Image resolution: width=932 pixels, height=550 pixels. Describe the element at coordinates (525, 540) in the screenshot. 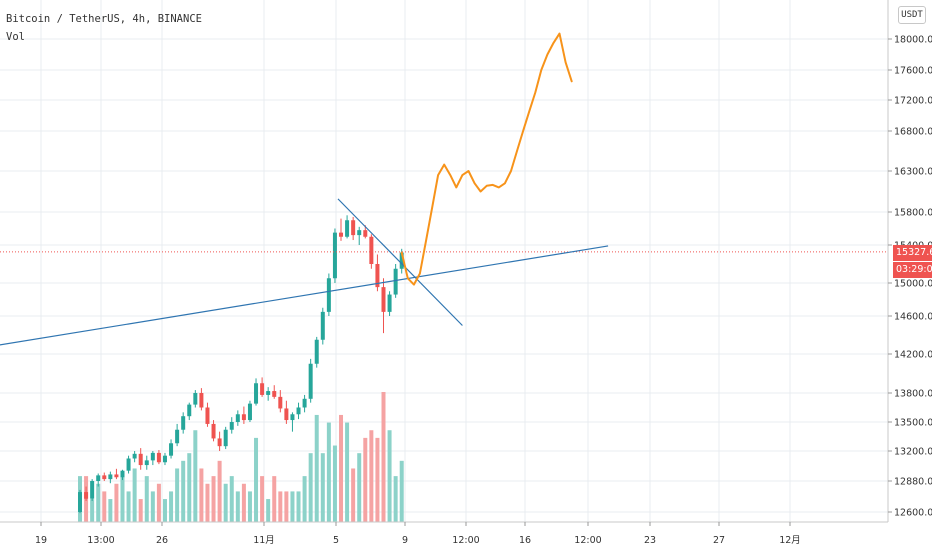

I see `time-tick-label: 16` at that location.